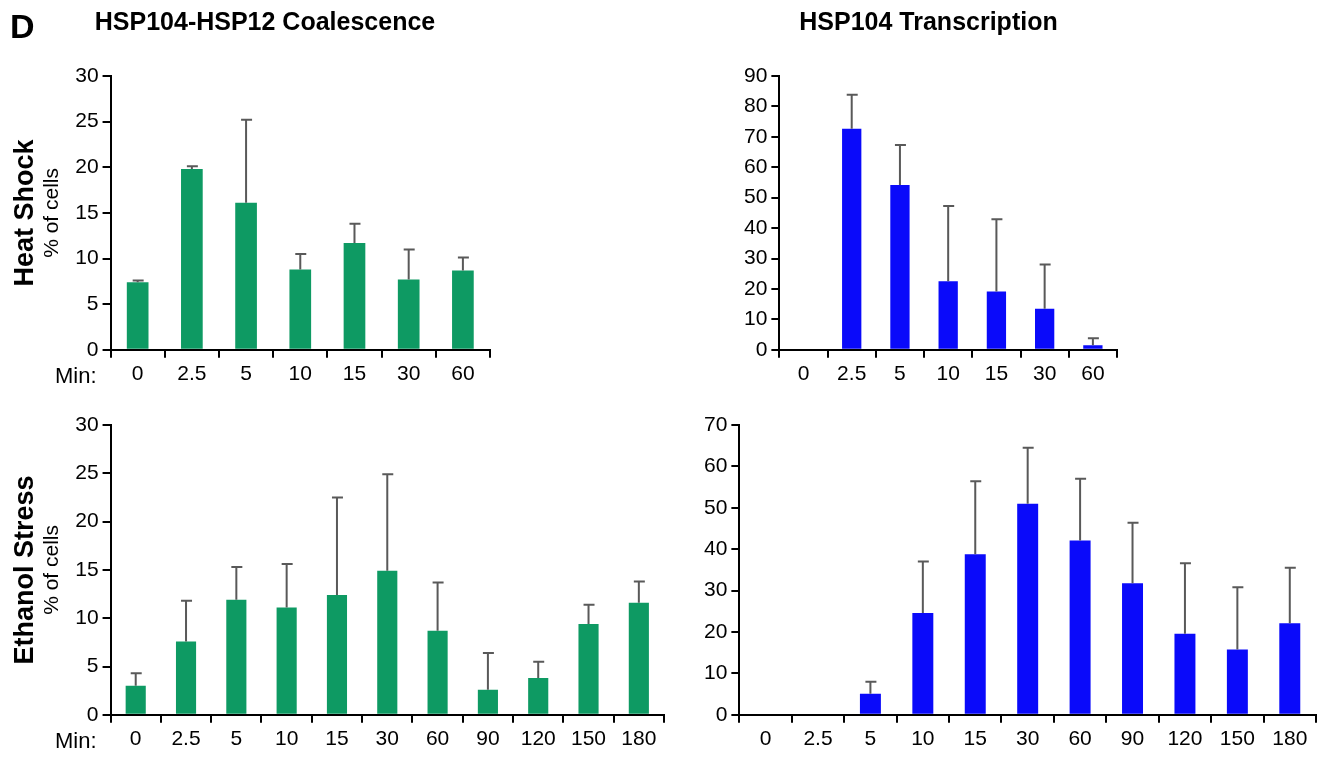 This screenshot has height=760, width=1332. What do you see at coordinates (756, 105) in the screenshot?
I see `y-tick-label: 80` at bounding box center [756, 105].